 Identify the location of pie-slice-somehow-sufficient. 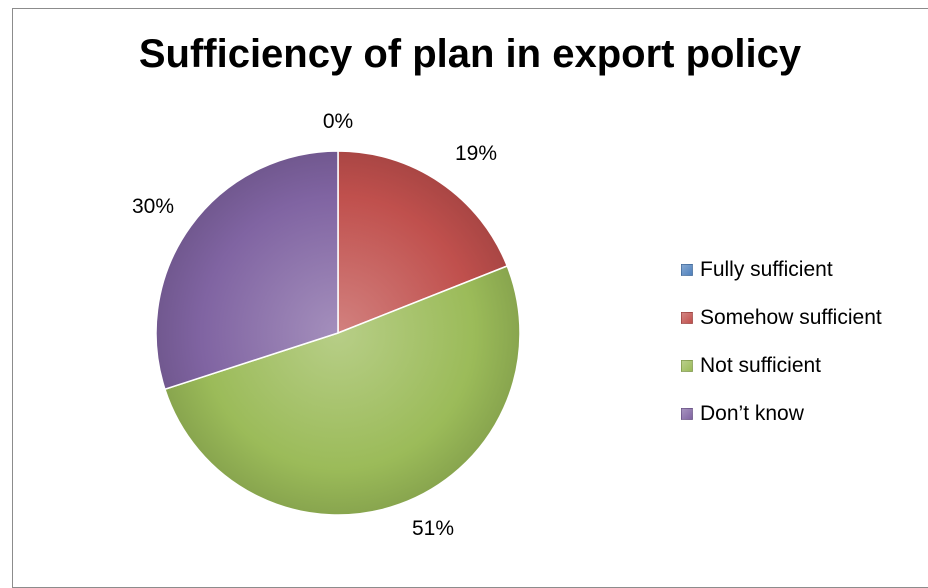
(423, 242).